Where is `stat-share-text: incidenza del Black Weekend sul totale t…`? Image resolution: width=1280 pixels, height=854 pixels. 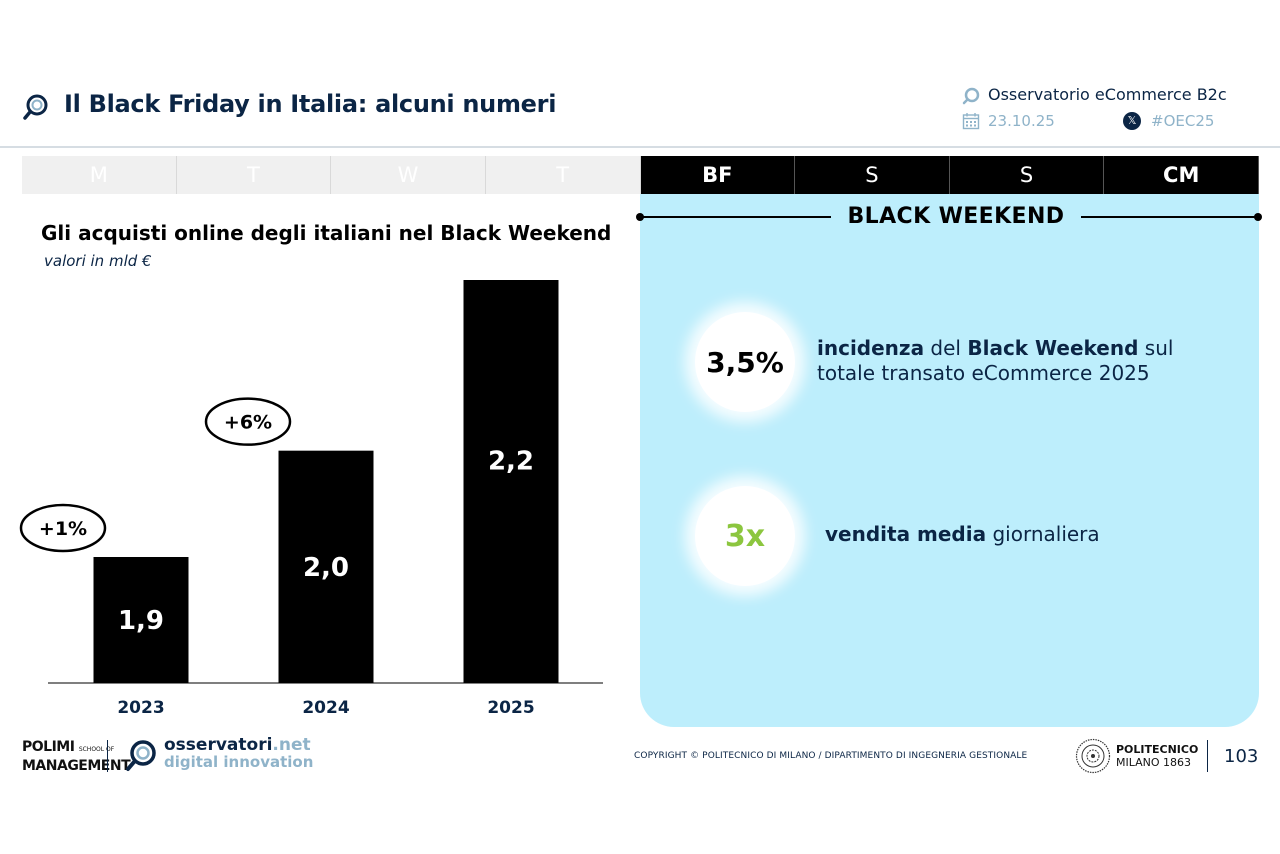
stat-share-text: incidenza del Black Weekend sul totale t… is located at coordinates (1017, 361).